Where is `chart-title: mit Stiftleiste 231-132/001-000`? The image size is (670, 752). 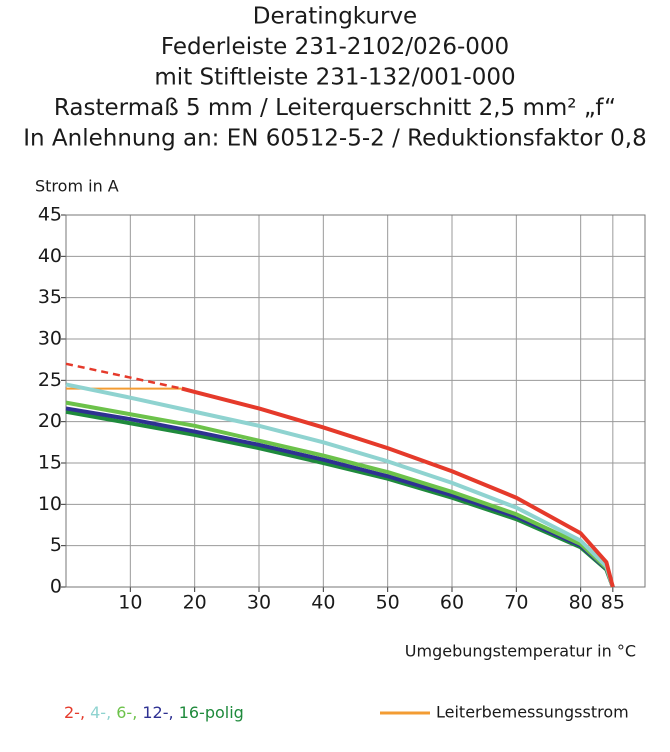 chart-title: mit Stiftleiste 231-132/001-000 is located at coordinates (334, 78).